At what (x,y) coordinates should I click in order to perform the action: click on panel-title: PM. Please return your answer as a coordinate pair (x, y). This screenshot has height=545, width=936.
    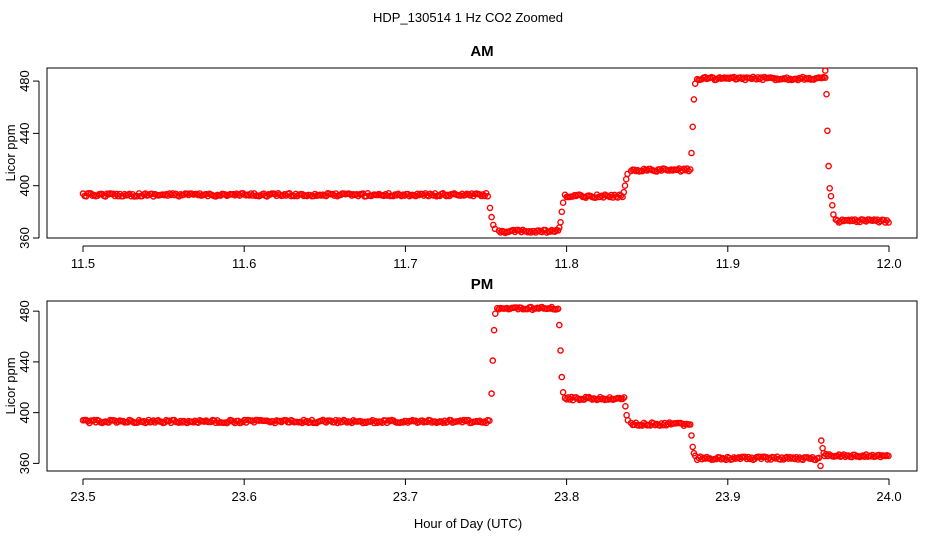
    Looking at the image, I should click on (482, 284).